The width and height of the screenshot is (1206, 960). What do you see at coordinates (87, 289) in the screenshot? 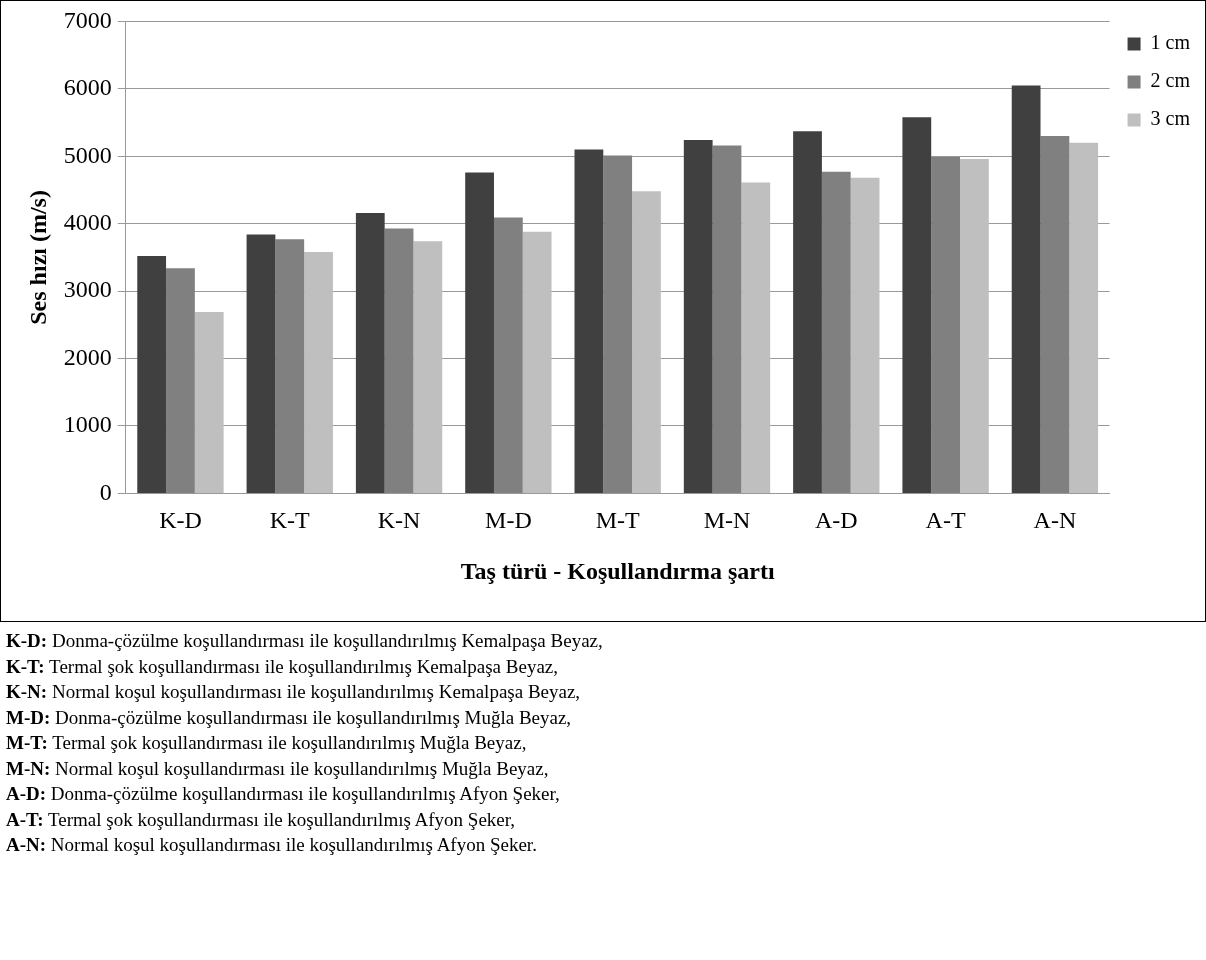
I see `y-tick-label: 3000` at bounding box center [87, 289].